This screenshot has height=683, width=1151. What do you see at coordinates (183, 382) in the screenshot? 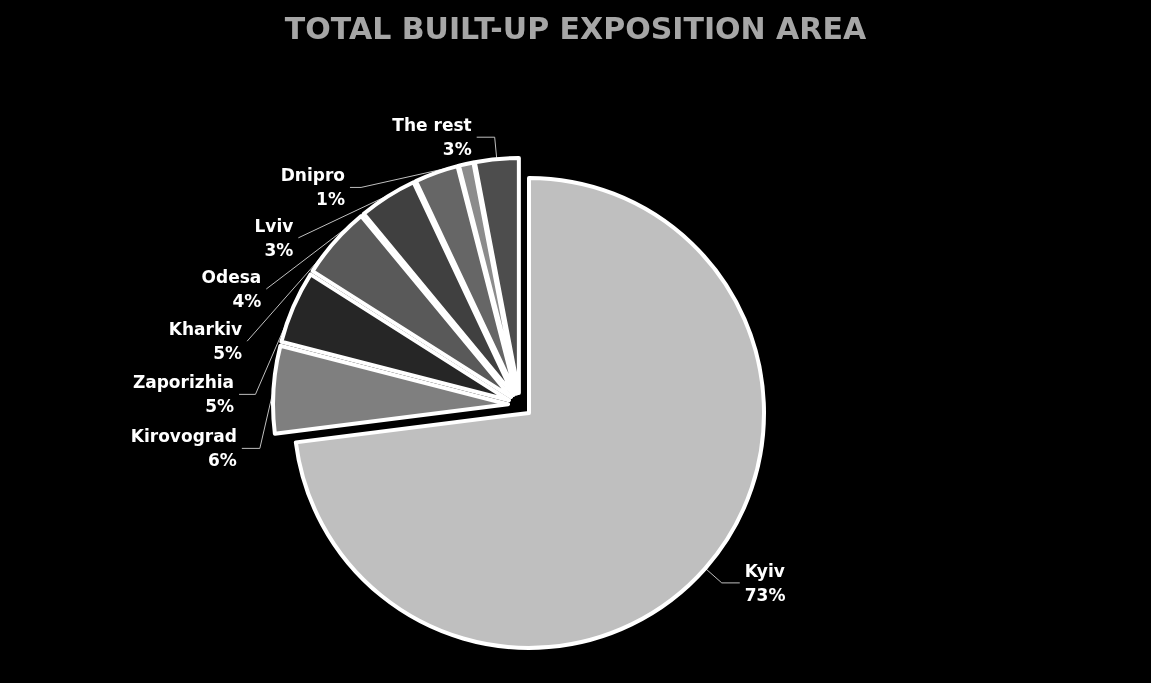
I see `slice-label: Zaporizhia` at bounding box center [183, 382].